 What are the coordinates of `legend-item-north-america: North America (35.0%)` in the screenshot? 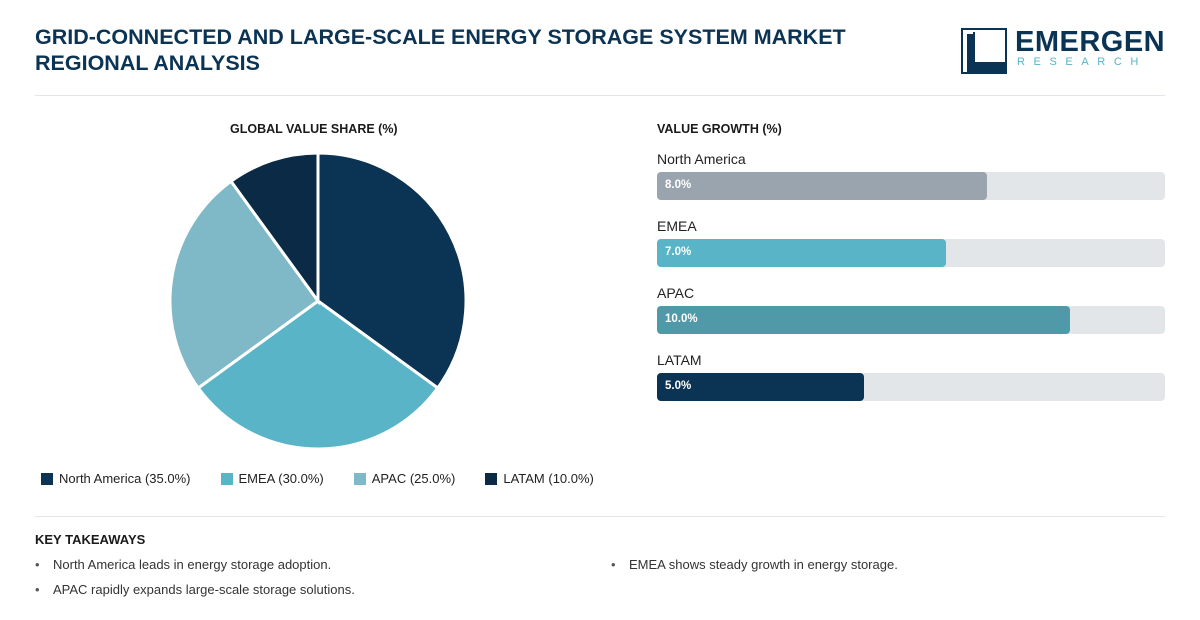 It's located at (116, 478).